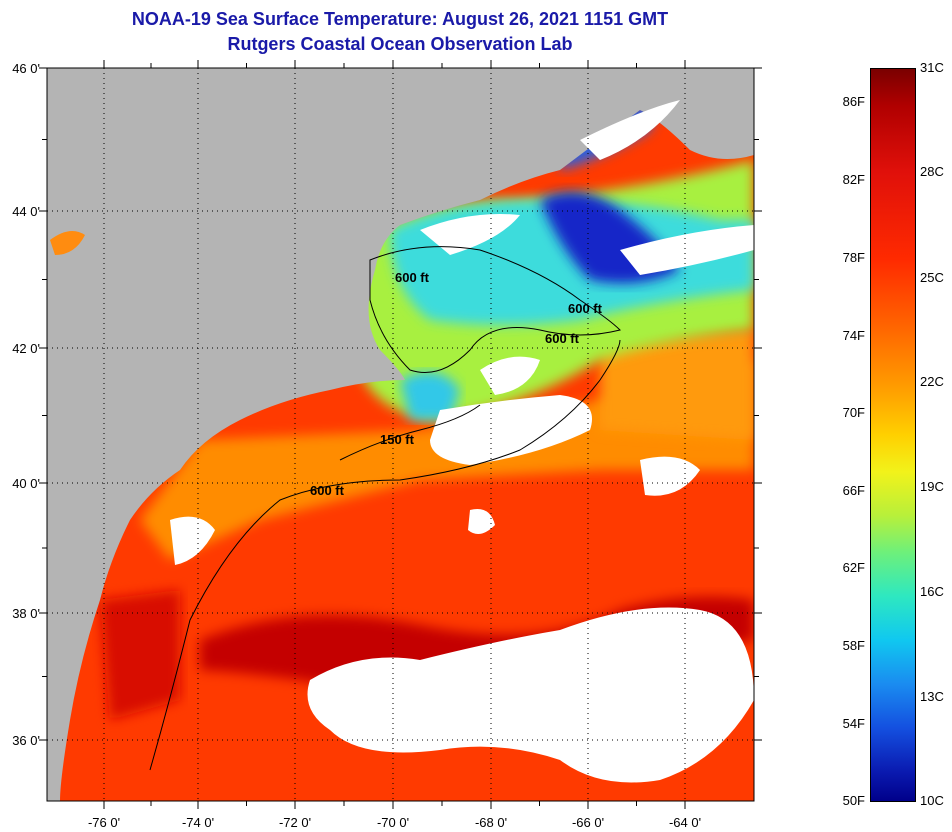 The width and height of the screenshot is (952, 832). I want to click on cloud-bay-of-fundy, so click(630, 130).